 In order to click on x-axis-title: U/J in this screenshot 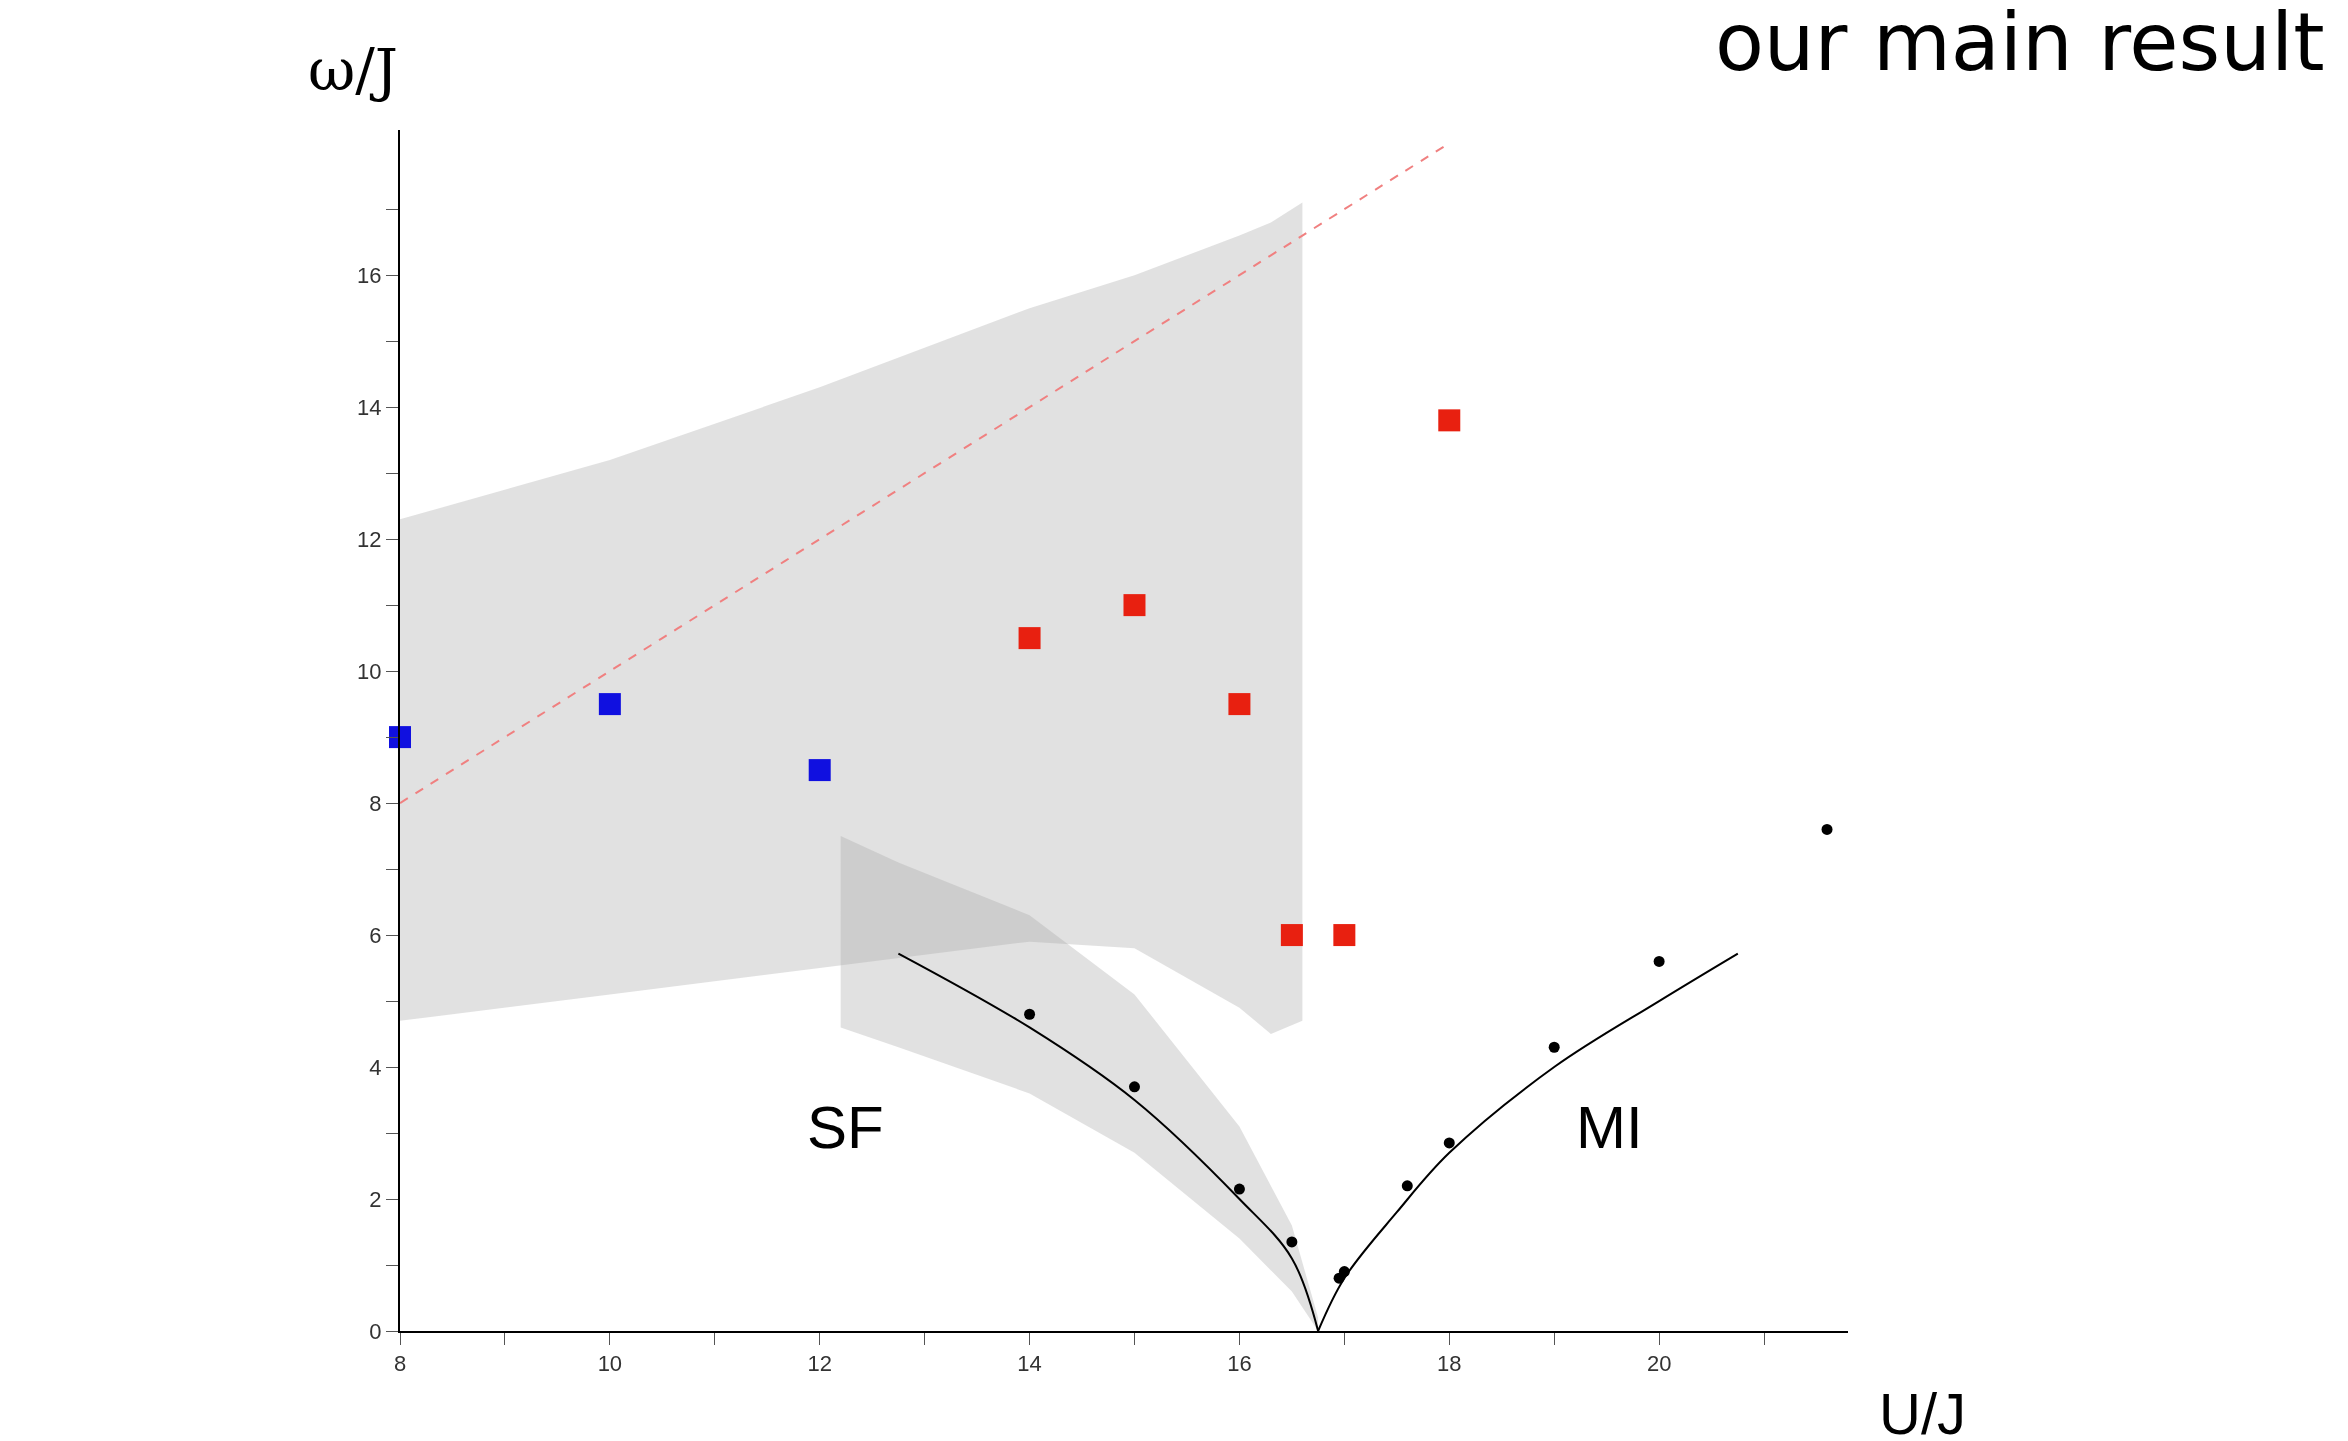, I will do `click(1922, 1411)`.